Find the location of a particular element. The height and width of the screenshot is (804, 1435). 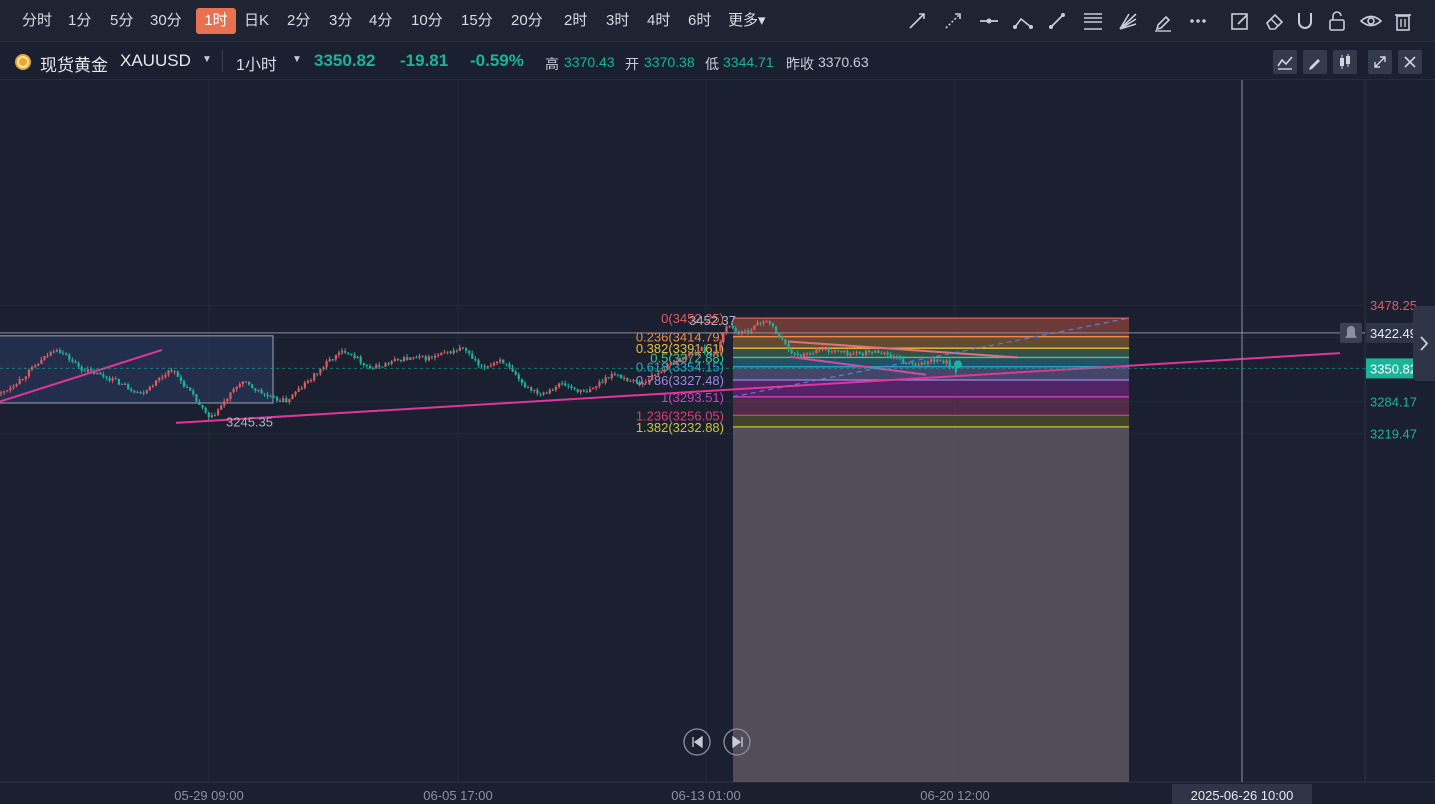

replay-forward-button is located at coordinates (737, 742).